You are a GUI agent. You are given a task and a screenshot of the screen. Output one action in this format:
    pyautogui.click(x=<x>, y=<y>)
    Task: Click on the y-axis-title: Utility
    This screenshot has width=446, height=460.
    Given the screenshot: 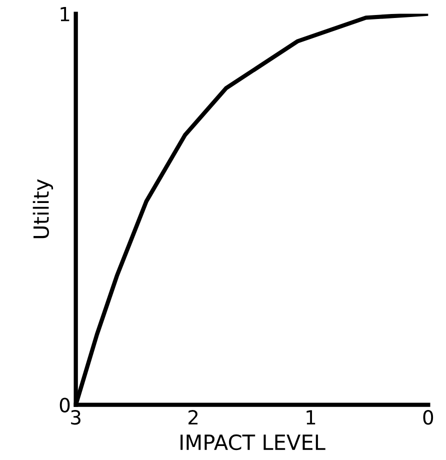 What is the action you would take?
    pyautogui.click(x=43, y=208)
    